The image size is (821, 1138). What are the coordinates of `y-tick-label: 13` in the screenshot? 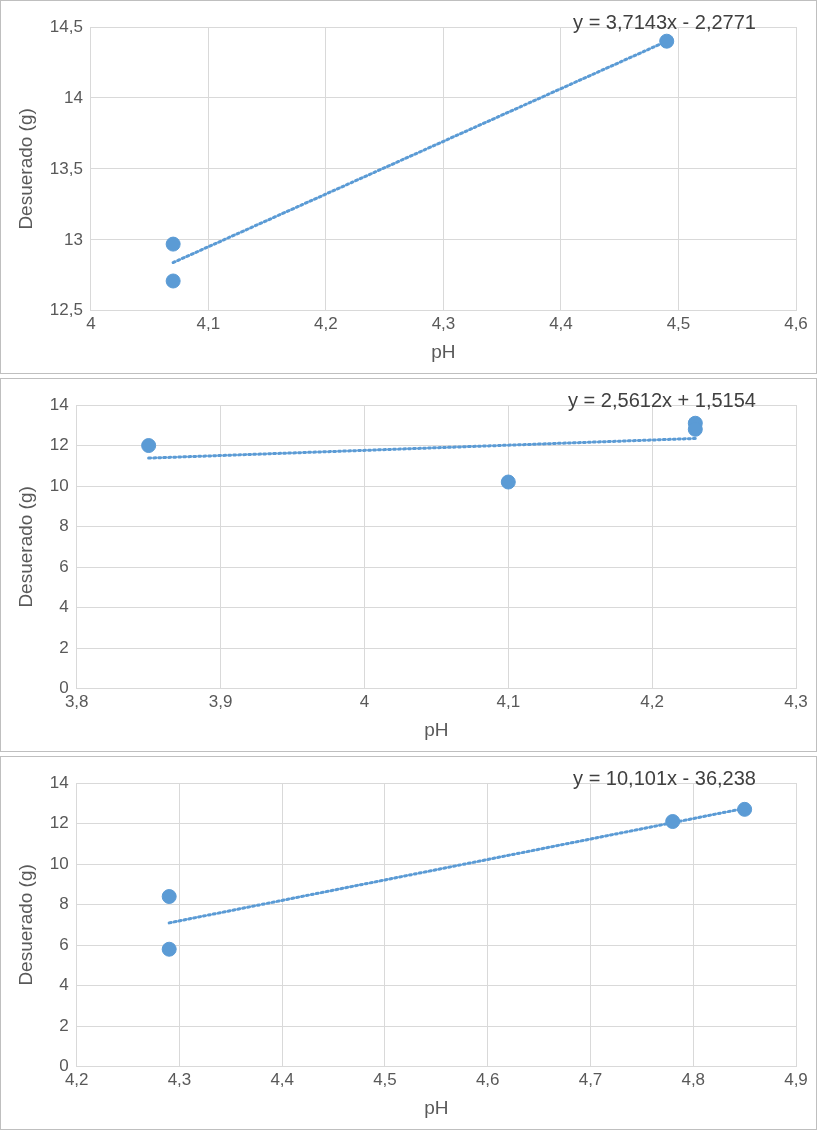 It's located at (73, 239).